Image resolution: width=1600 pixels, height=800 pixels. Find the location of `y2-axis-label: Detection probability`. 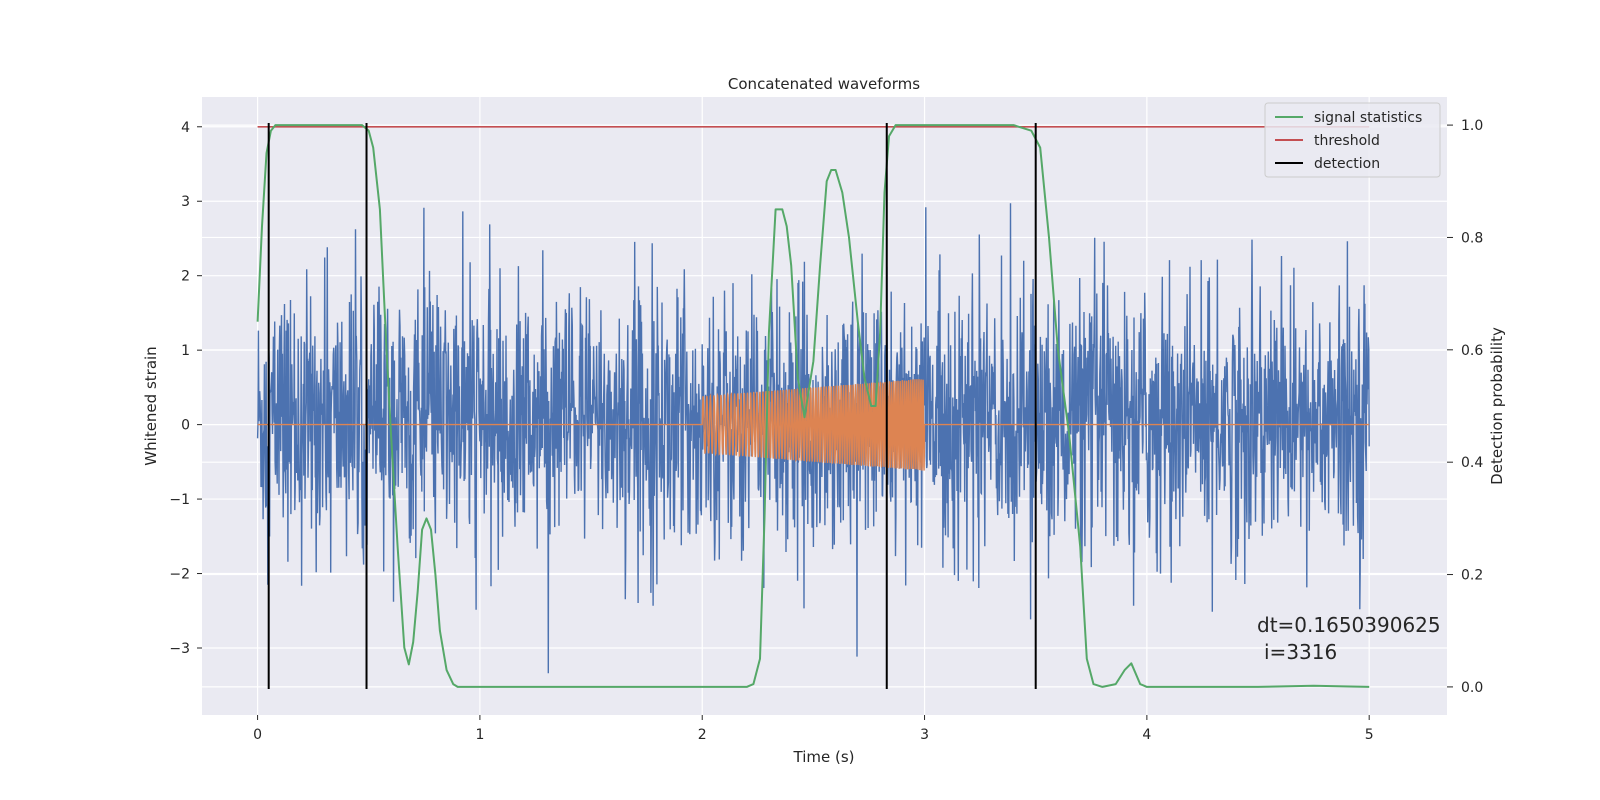

y2-axis-label: Detection probability is located at coordinates (1497, 406).